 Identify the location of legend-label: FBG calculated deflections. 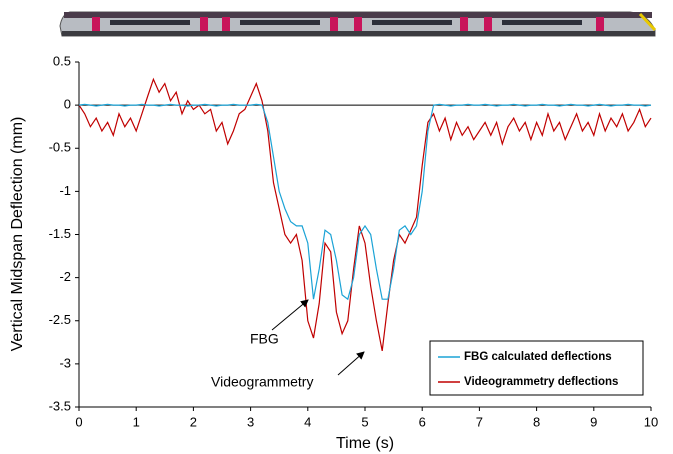
(538, 357).